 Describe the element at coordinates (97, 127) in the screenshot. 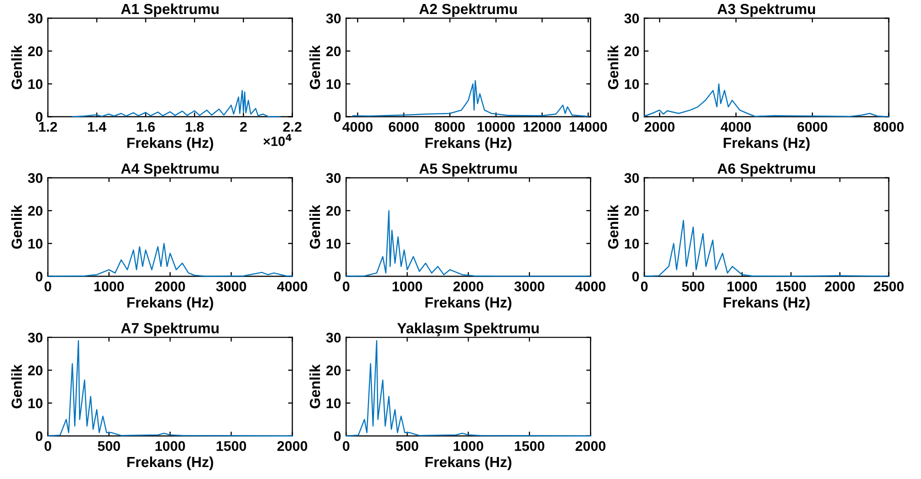

I see `x-tick-label: 1.4` at that location.